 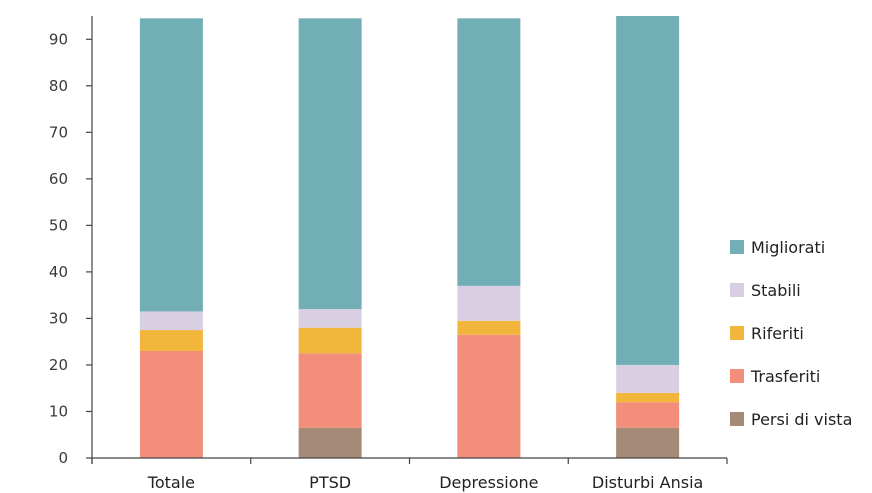 What do you see at coordinates (648, 378) in the screenshot?
I see `bar-disturbi-ansia-stabili` at bounding box center [648, 378].